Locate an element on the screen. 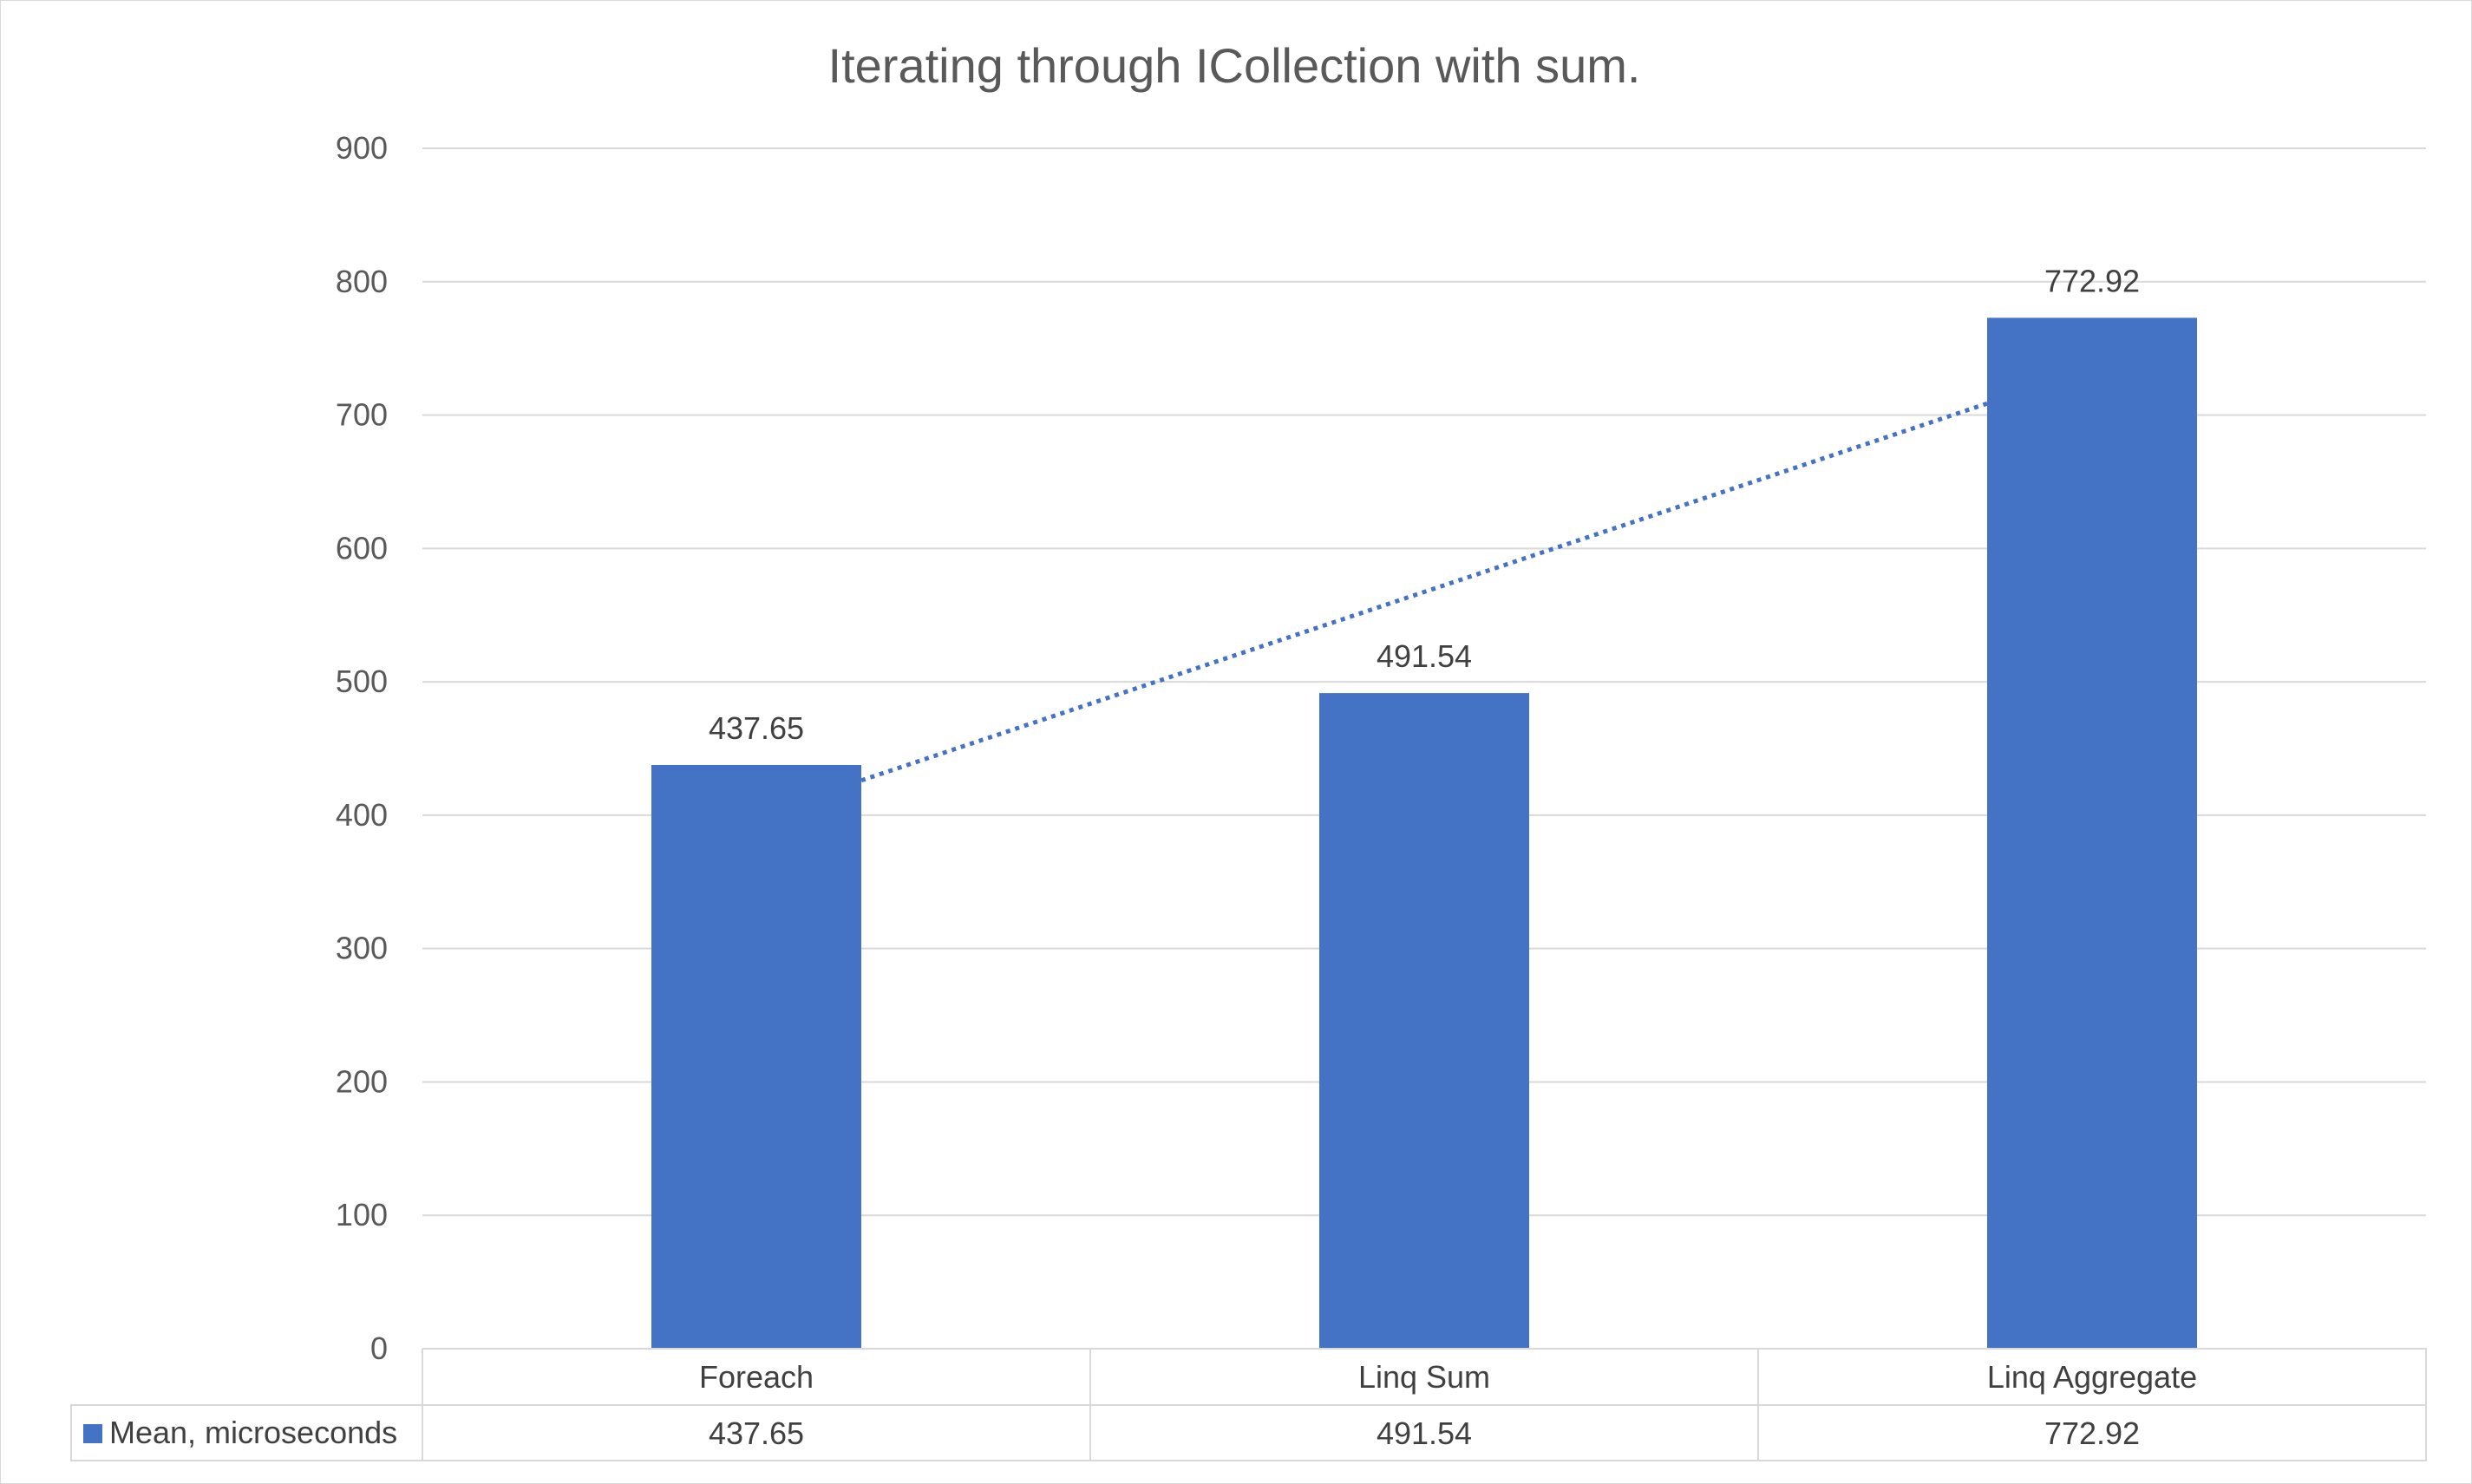  legend-label: Mean, microseconds is located at coordinates (253, 1433).